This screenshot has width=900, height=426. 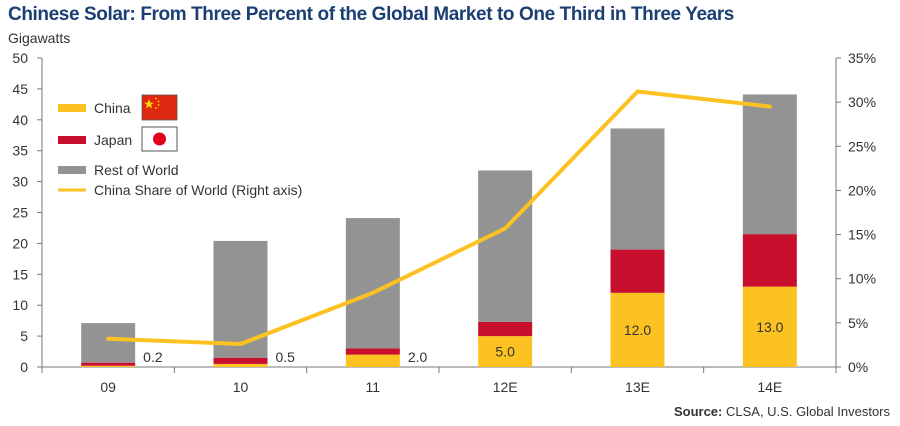 What do you see at coordinates (20, 213) in the screenshot?
I see `left-axis-tick-label: 25` at bounding box center [20, 213].